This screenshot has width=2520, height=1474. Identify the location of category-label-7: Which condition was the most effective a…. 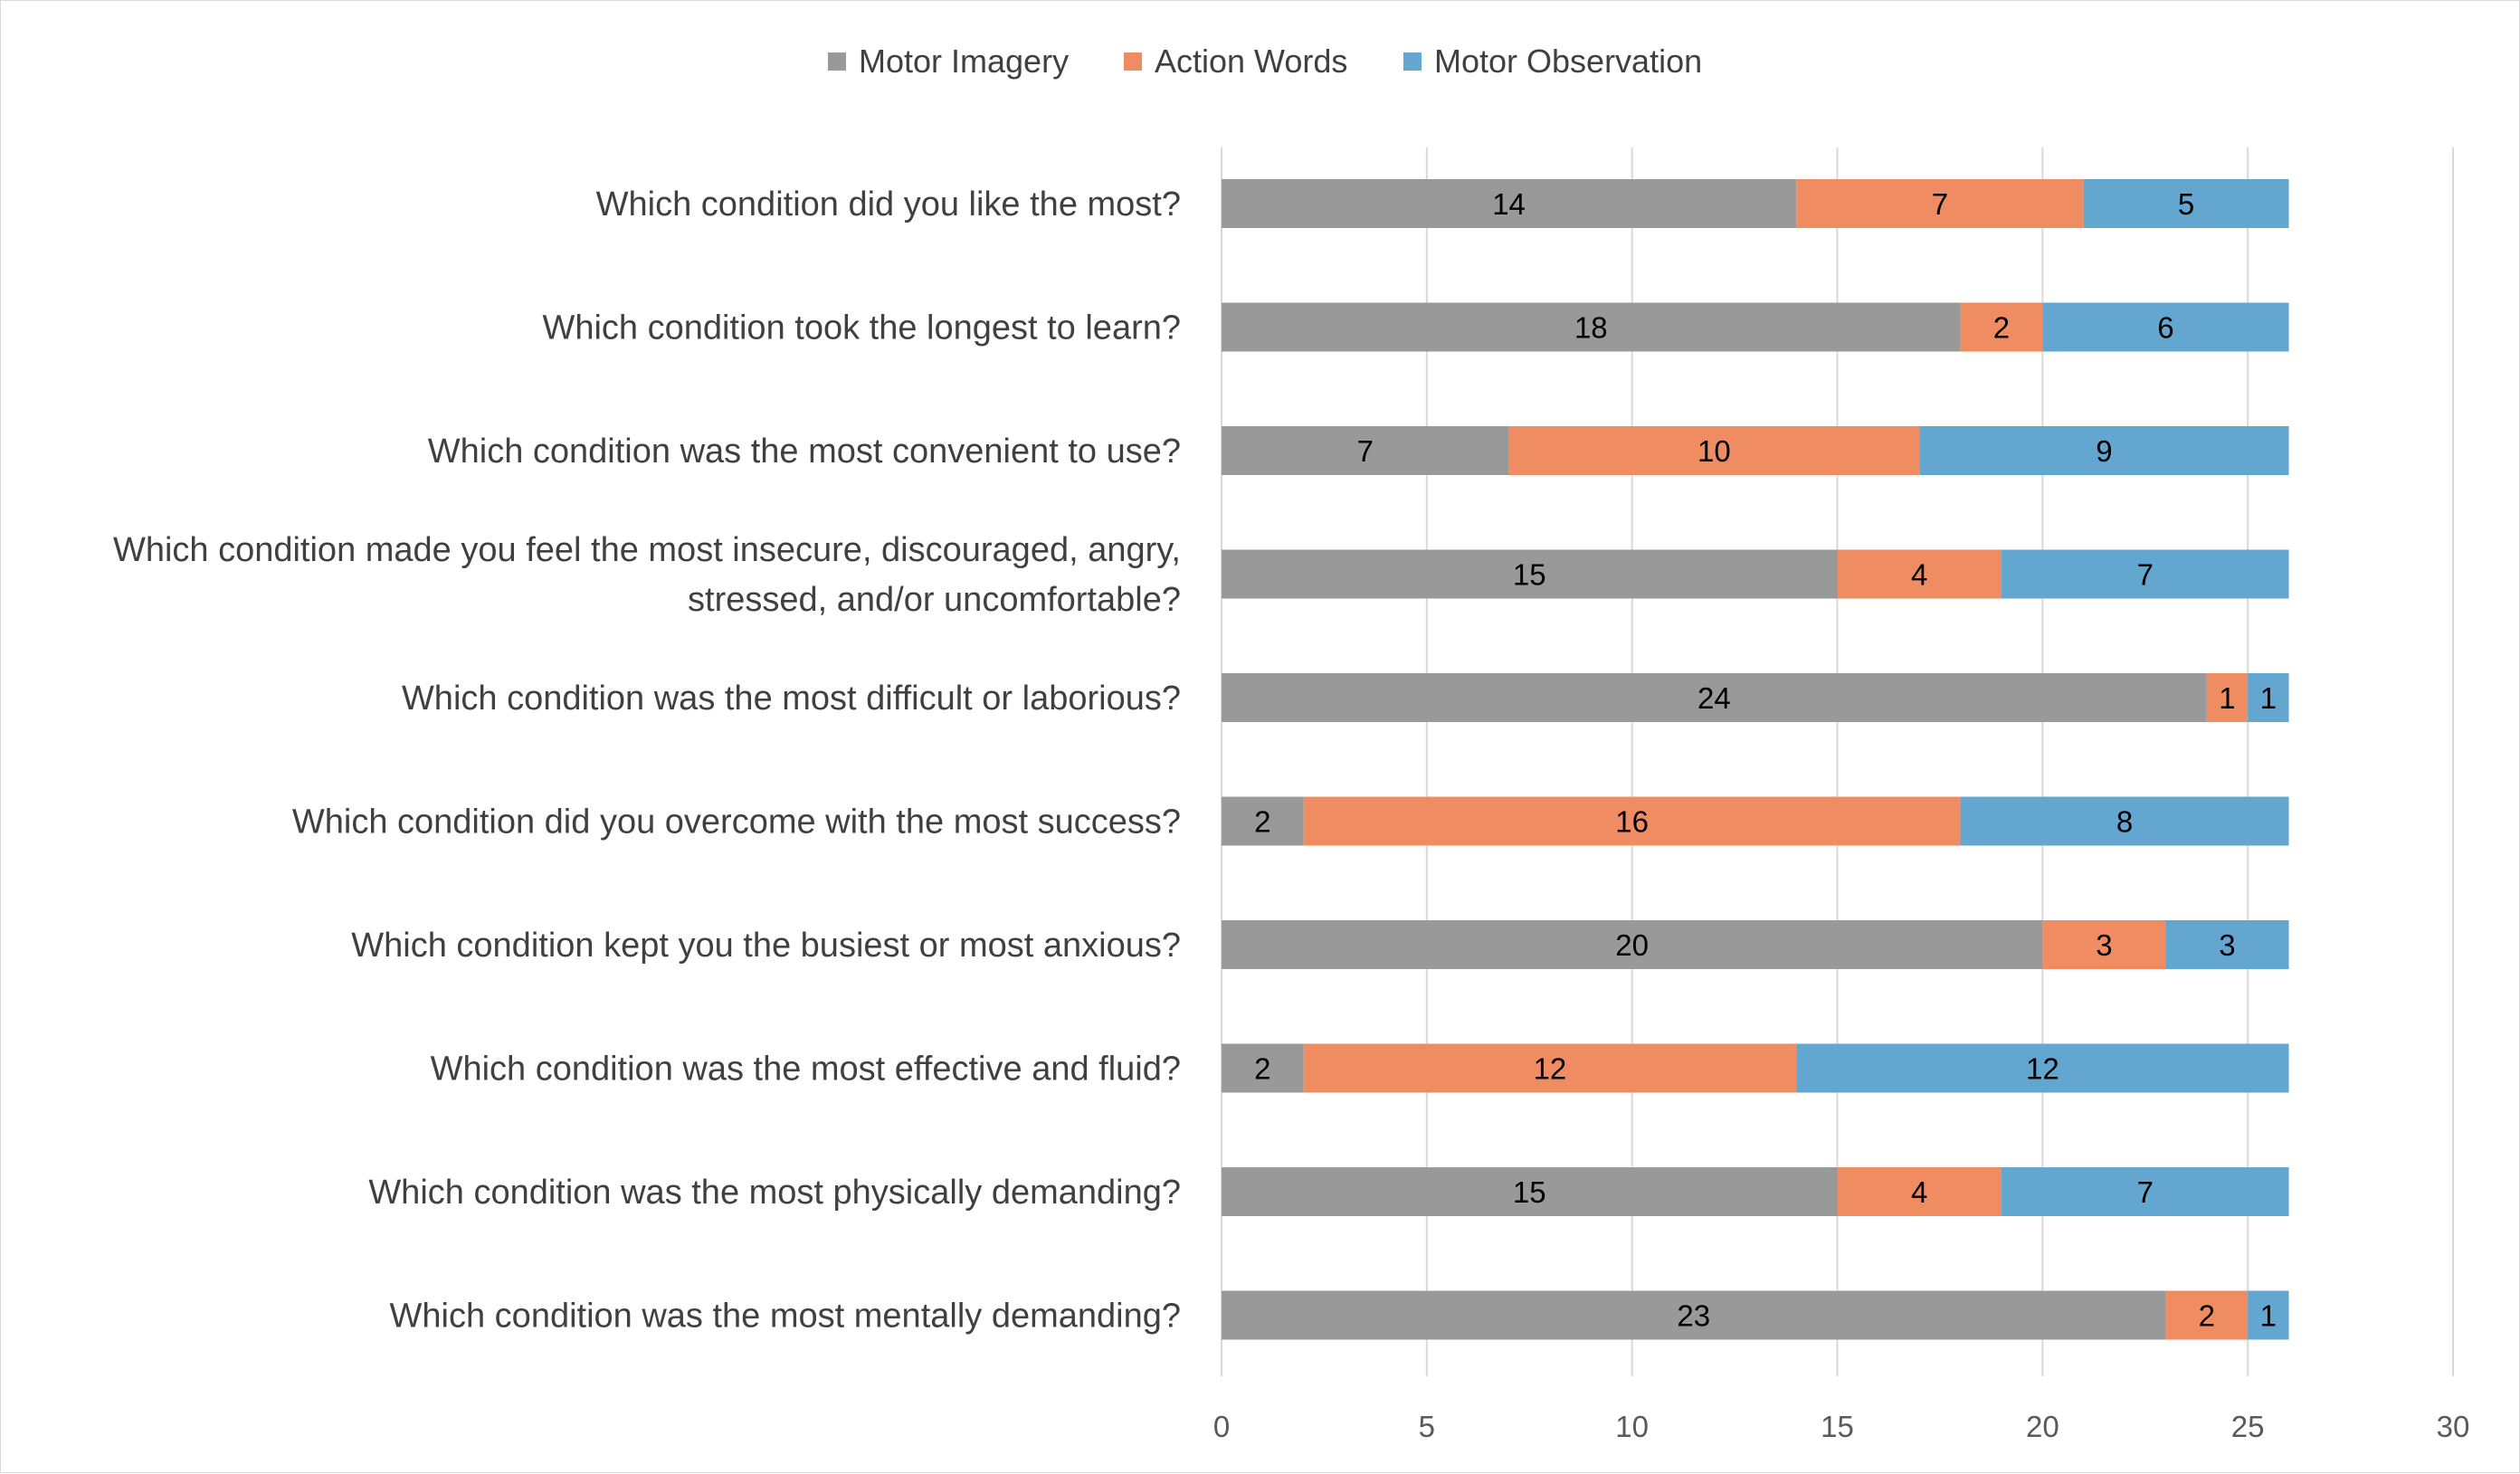
(806, 1070).